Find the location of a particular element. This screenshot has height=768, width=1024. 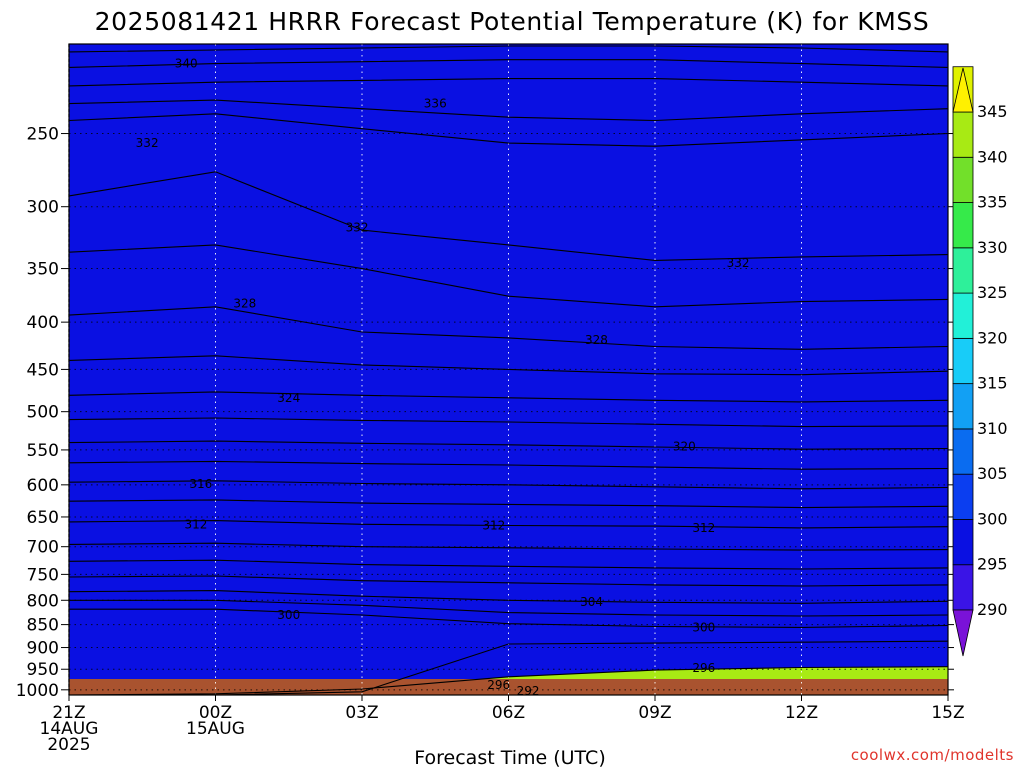

contour-label: 316 is located at coordinates (200, 484).